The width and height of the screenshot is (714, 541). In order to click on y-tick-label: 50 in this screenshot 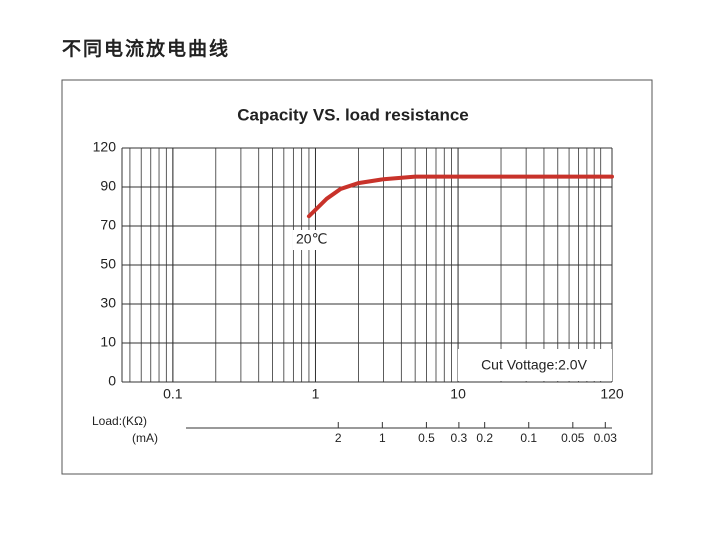, I will do `click(108, 264)`.